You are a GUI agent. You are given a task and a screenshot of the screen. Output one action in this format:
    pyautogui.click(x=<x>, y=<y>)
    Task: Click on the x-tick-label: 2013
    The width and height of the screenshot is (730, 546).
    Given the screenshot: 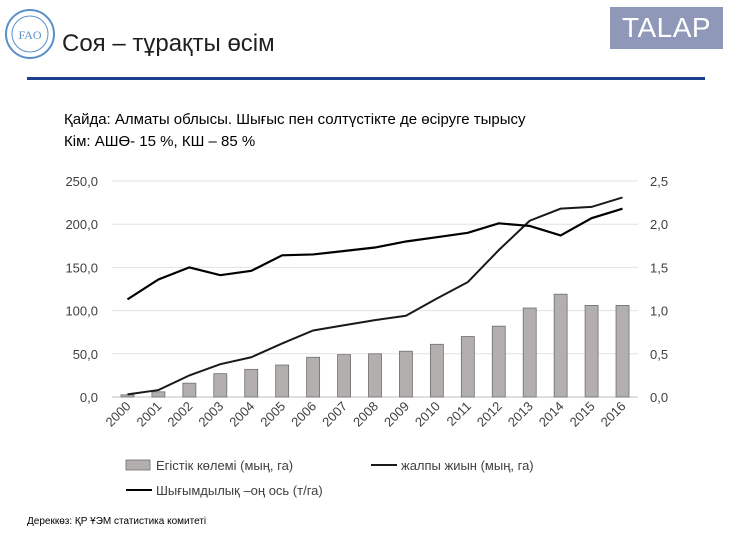 What is the action you would take?
    pyautogui.click(x=520, y=414)
    